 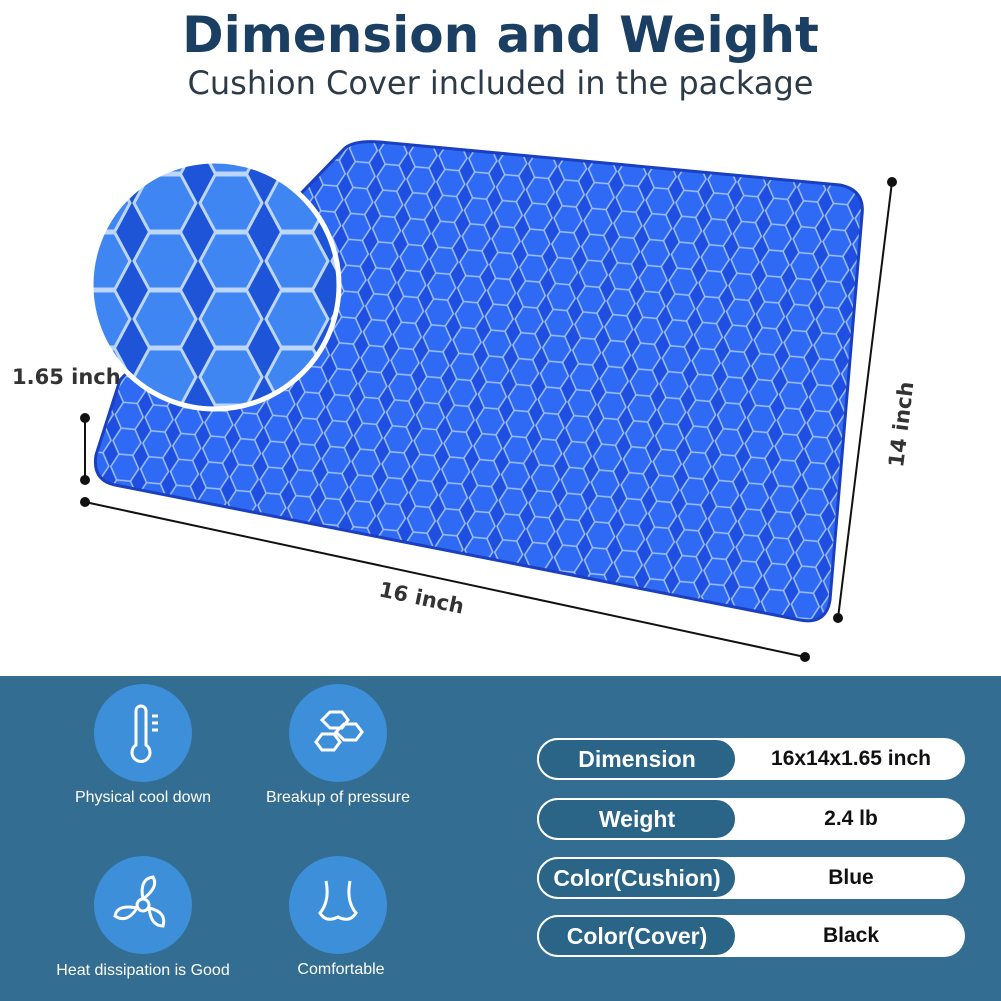 What do you see at coordinates (901, 424) in the screenshot?
I see `depth-label: 14 inch` at bounding box center [901, 424].